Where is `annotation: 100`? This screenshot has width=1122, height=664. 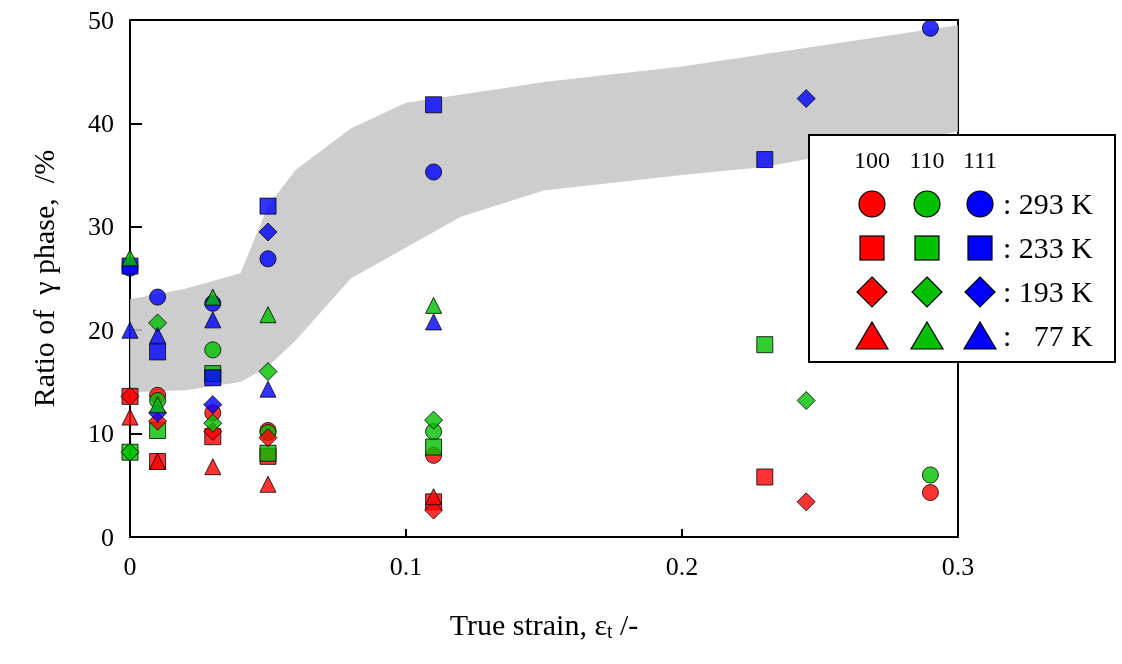
annotation: 100 is located at coordinates (872, 160).